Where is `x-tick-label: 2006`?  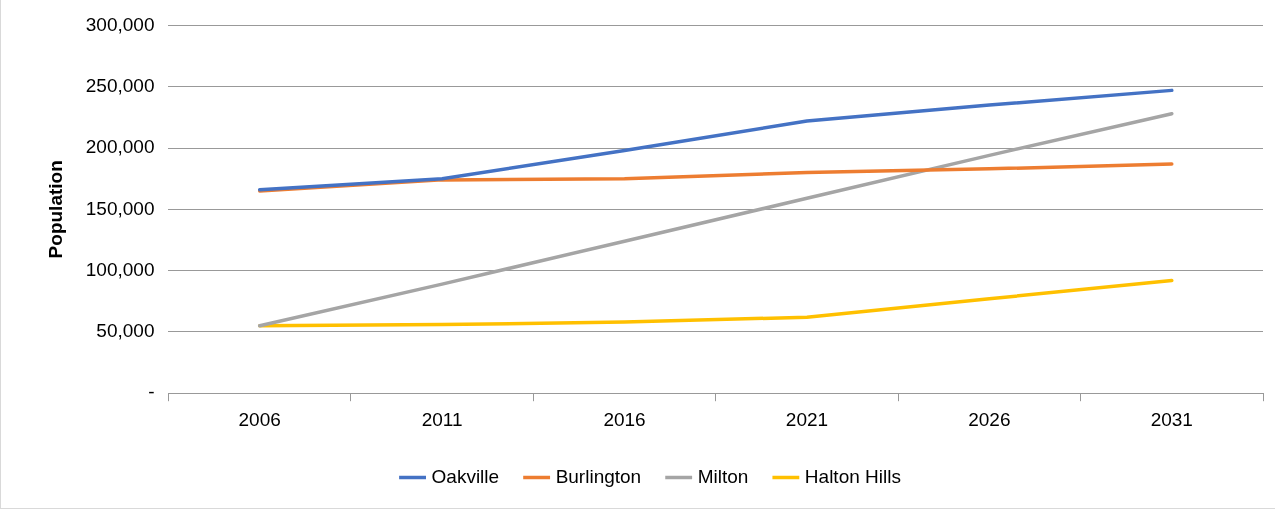 x-tick-label: 2006 is located at coordinates (259, 419).